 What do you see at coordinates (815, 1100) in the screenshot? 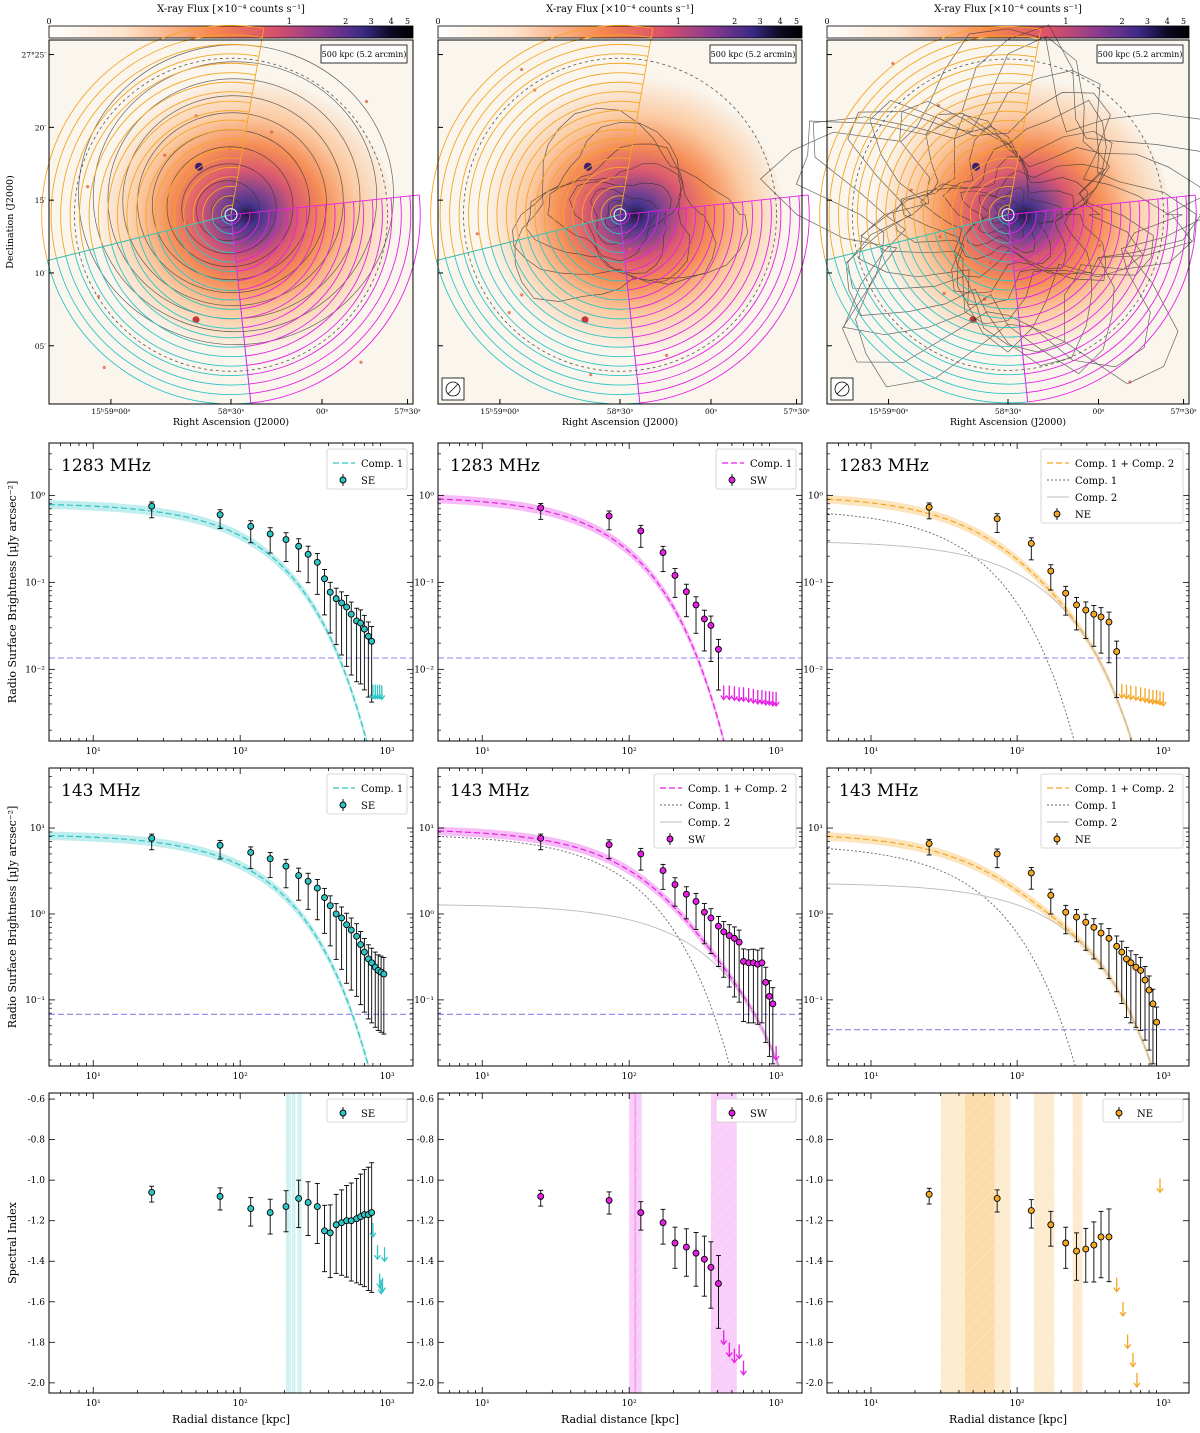
I see `y-tick-label: -0.6` at bounding box center [815, 1100].